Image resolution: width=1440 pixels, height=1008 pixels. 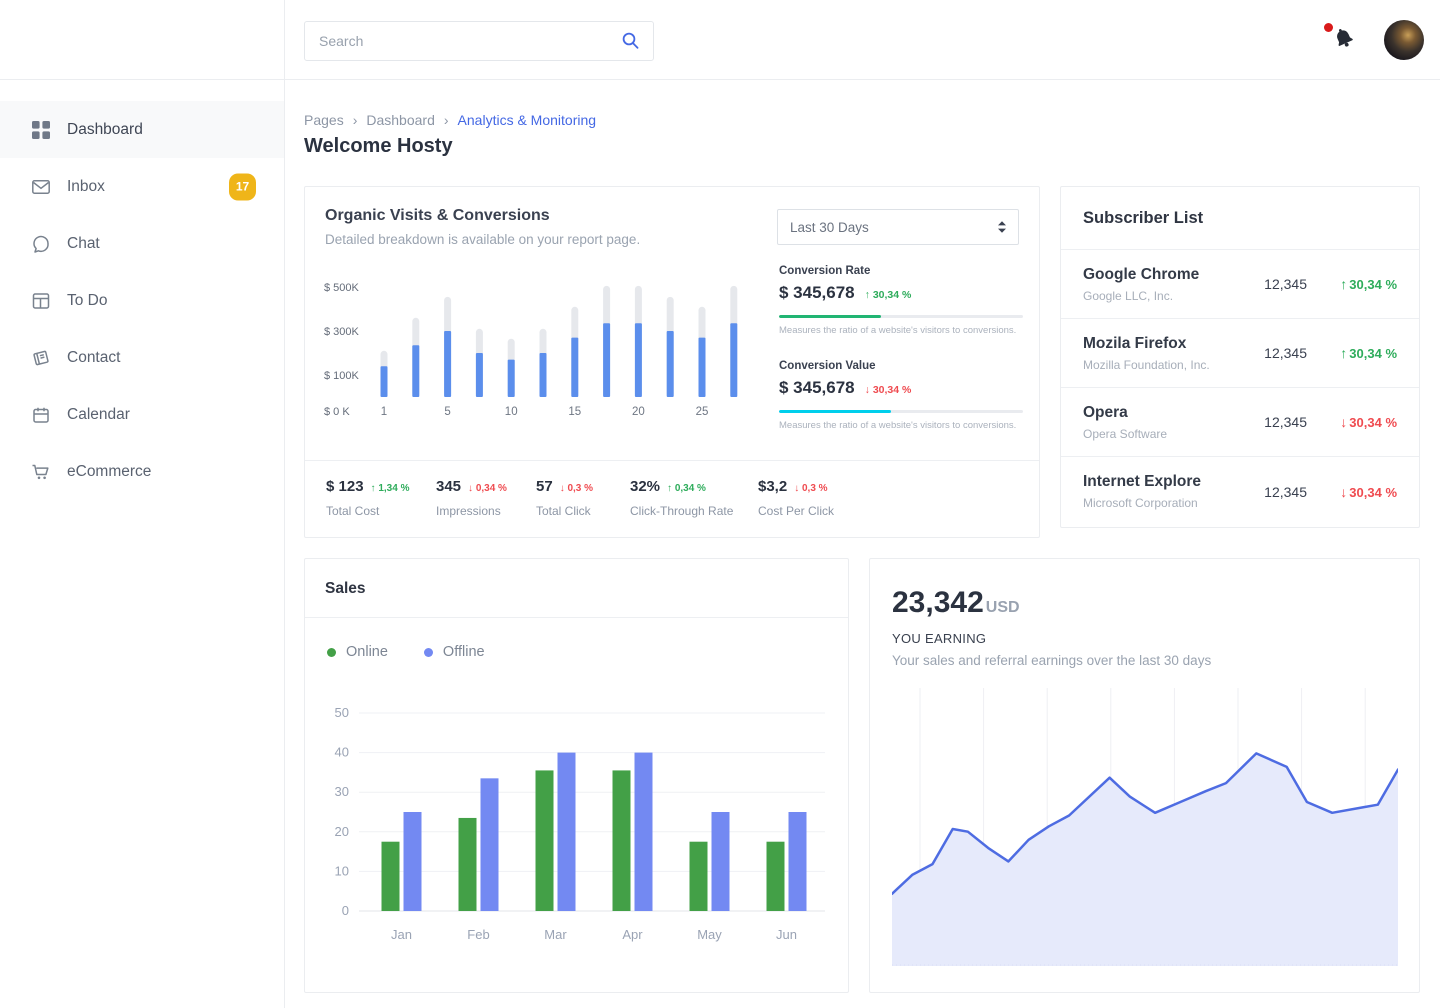 I want to click on subscriber-row-opera: Opera Opera Software 12,345 ↓ 30,34 %, so click(x=1240, y=422).